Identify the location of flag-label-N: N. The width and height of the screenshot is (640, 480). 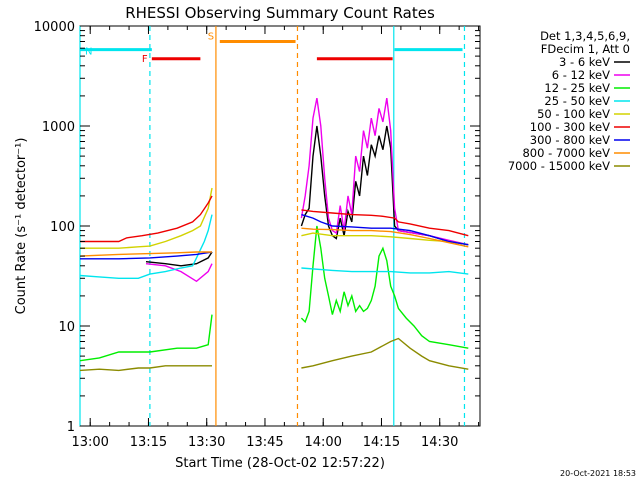
(88, 52).